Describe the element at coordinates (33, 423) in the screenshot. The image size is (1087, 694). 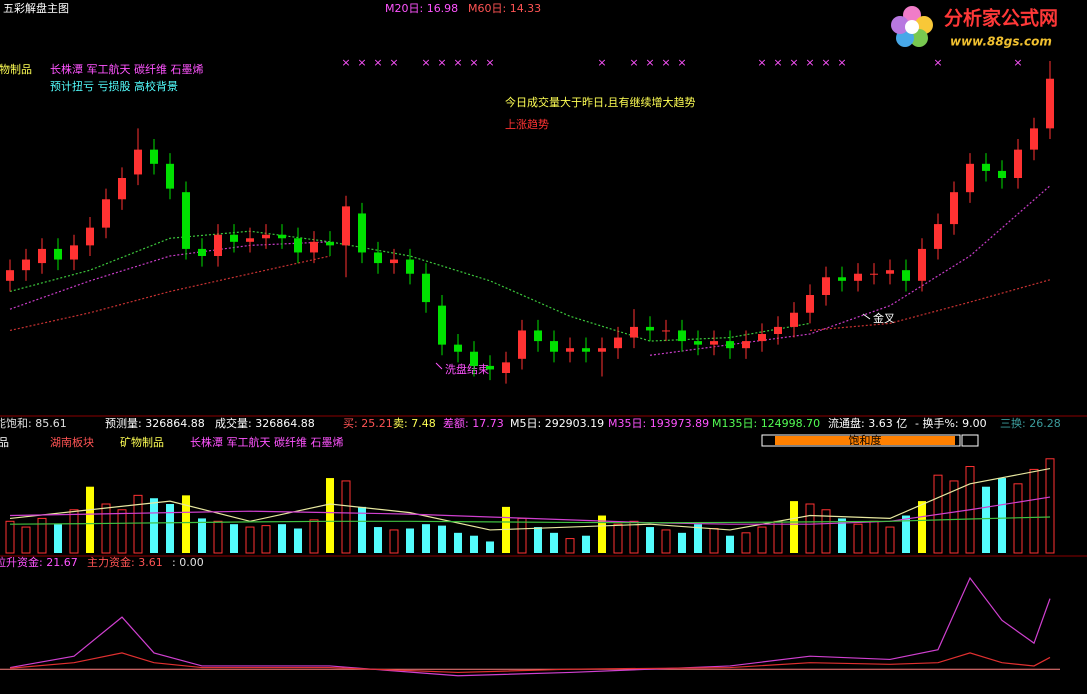
I see `info-item: 能饱和: 85.61` at that location.